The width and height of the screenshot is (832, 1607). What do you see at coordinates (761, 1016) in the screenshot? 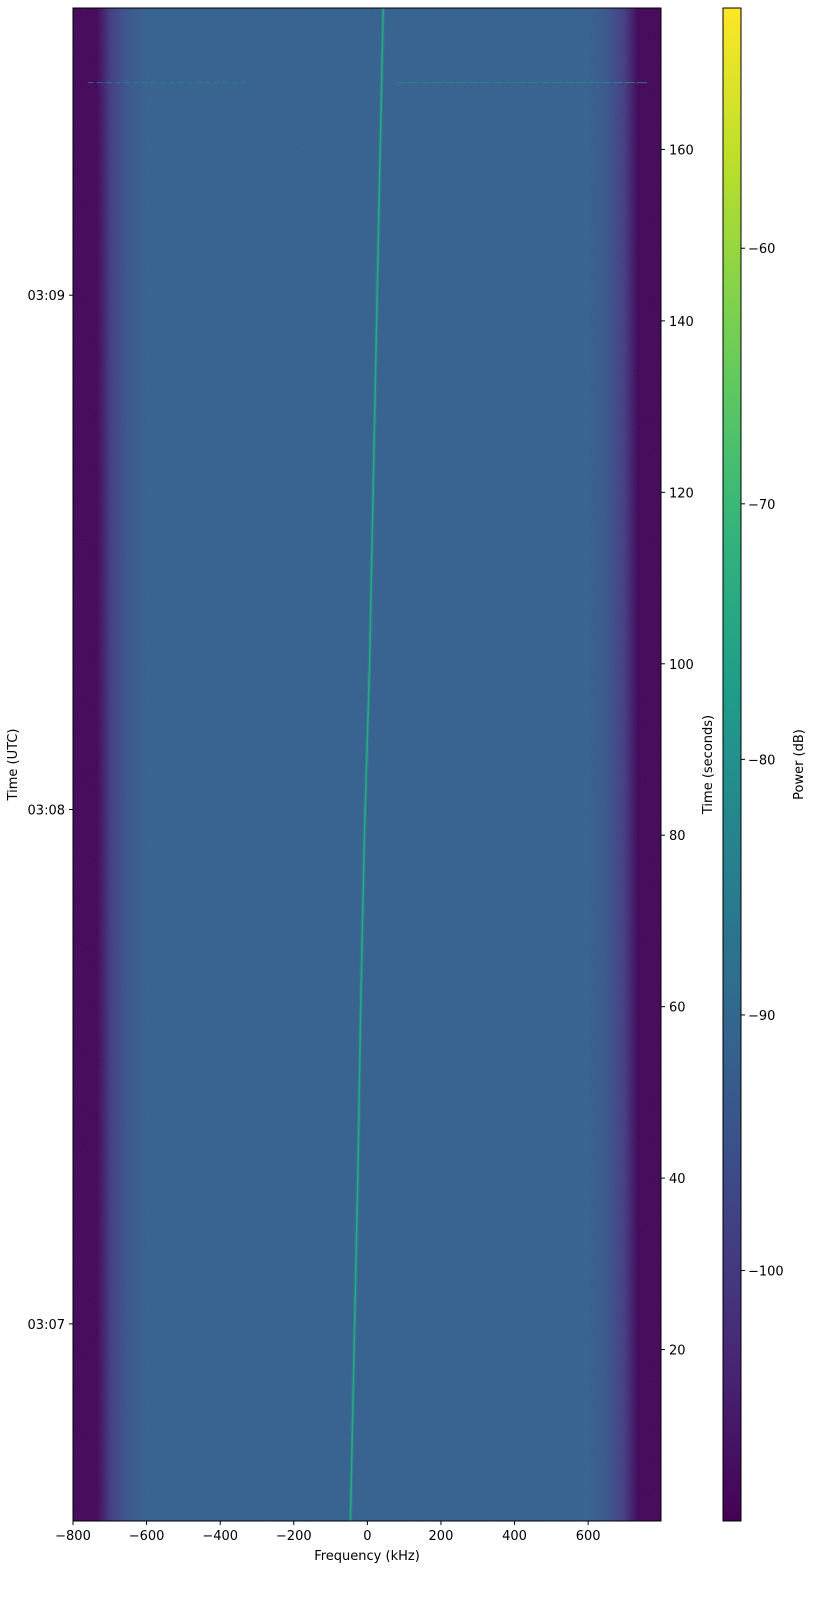
I see `colorbar-tick-label: −90` at bounding box center [761, 1016].